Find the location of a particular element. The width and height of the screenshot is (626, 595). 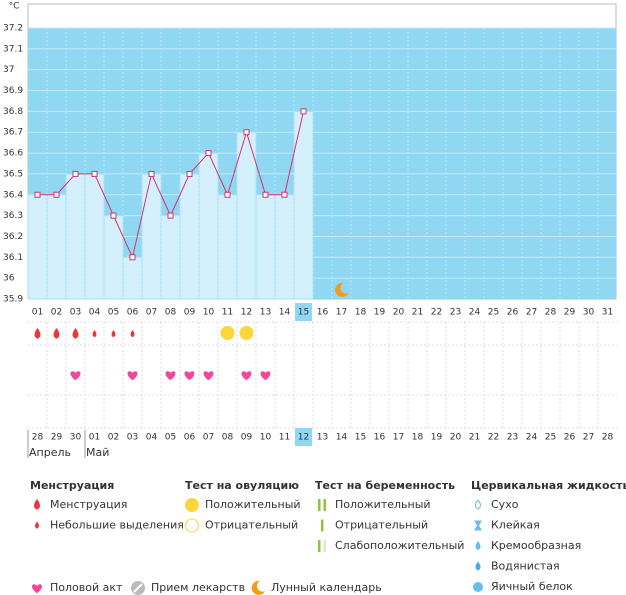

y-tick-label: 36.4 is located at coordinates (13, 195).